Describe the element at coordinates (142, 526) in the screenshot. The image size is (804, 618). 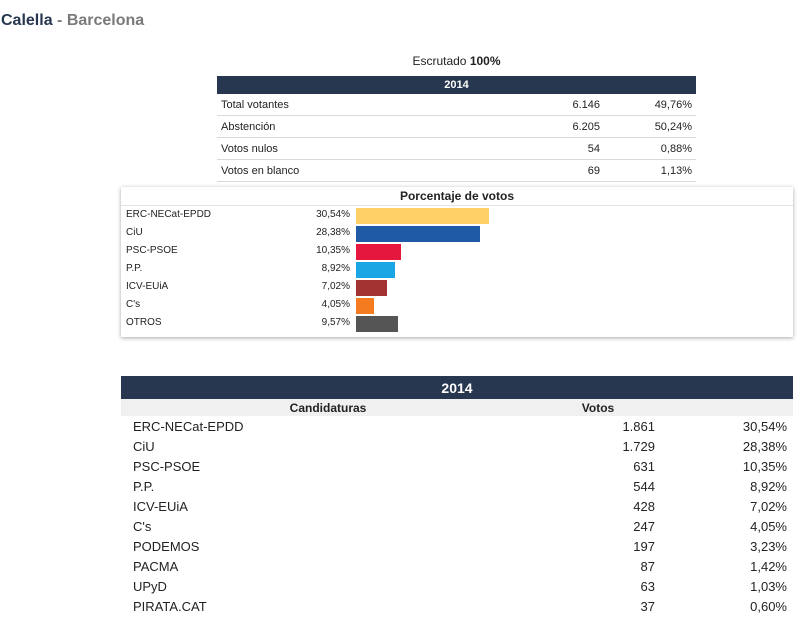
I see `candidate-name: C's` at that location.